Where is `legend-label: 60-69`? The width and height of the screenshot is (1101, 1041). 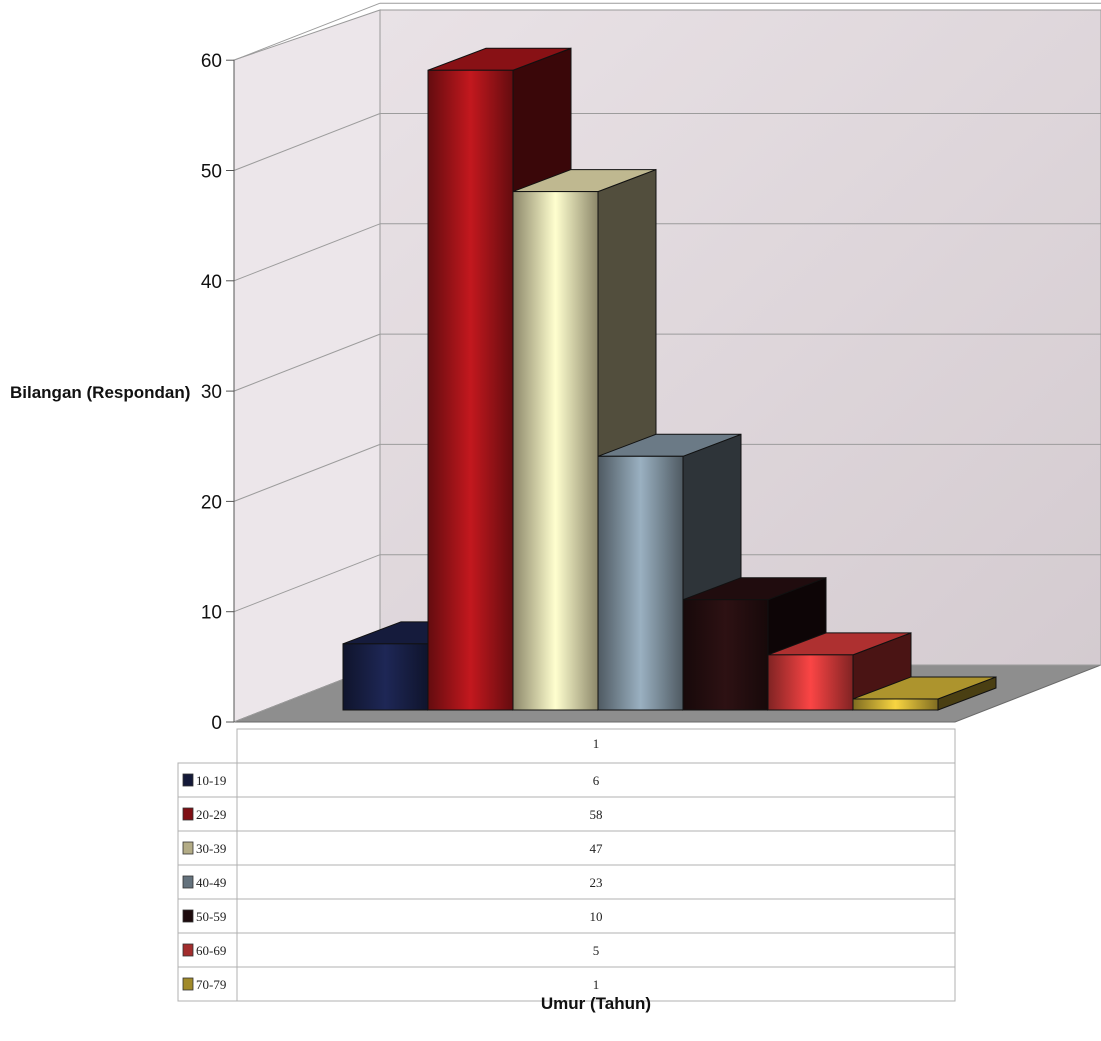 legend-label: 60-69 is located at coordinates (211, 950).